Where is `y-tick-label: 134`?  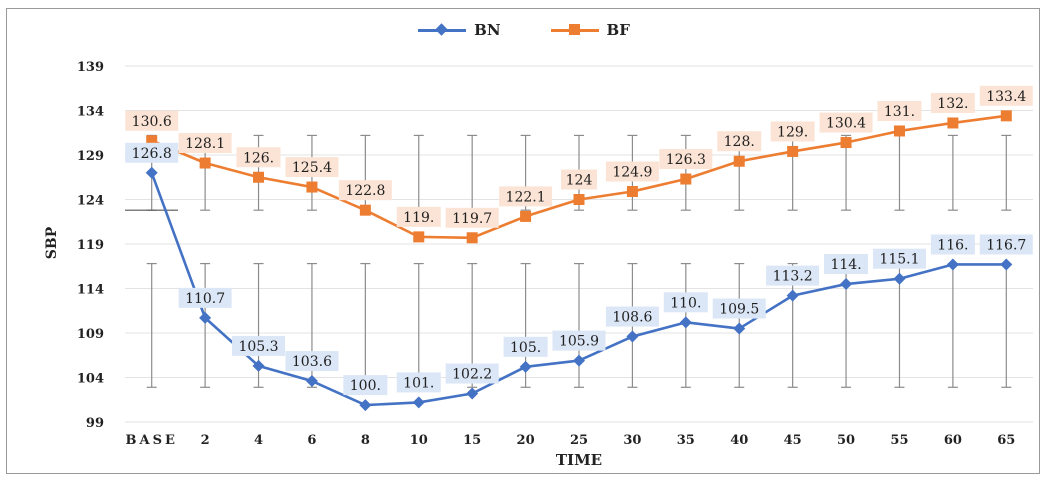
y-tick-label: 134 is located at coordinates (90, 112).